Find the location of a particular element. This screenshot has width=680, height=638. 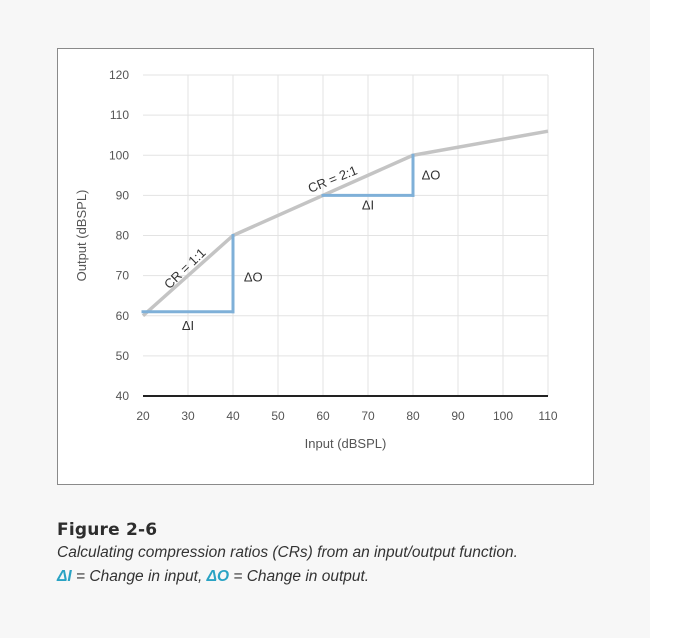

x-tick-label: 100 is located at coordinates (503, 416).